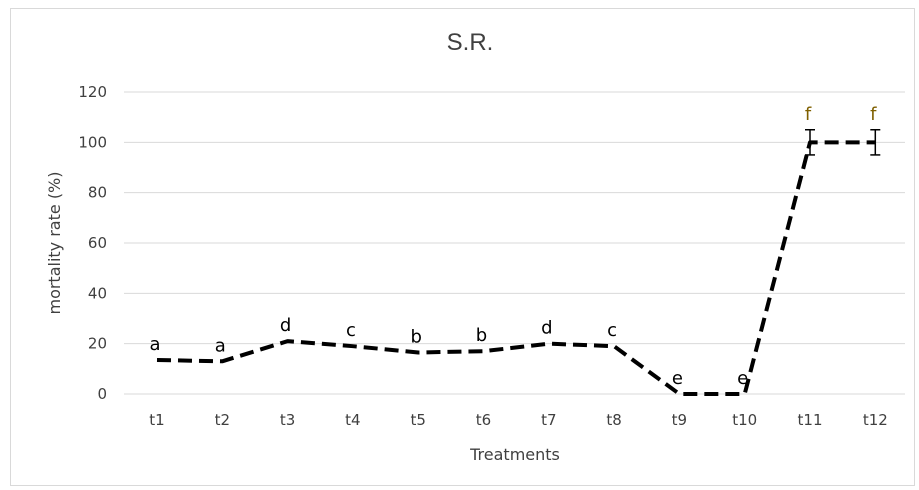 The image size is (919, 490). I want to click on x-tick-label: t4, so click(352, 420).